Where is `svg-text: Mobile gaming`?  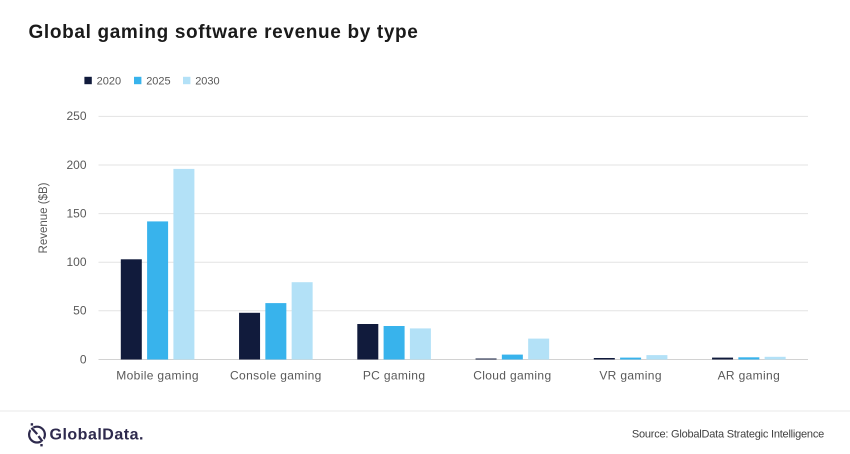
svg-text: Mobile gaming is located at coordinates (157, 376).